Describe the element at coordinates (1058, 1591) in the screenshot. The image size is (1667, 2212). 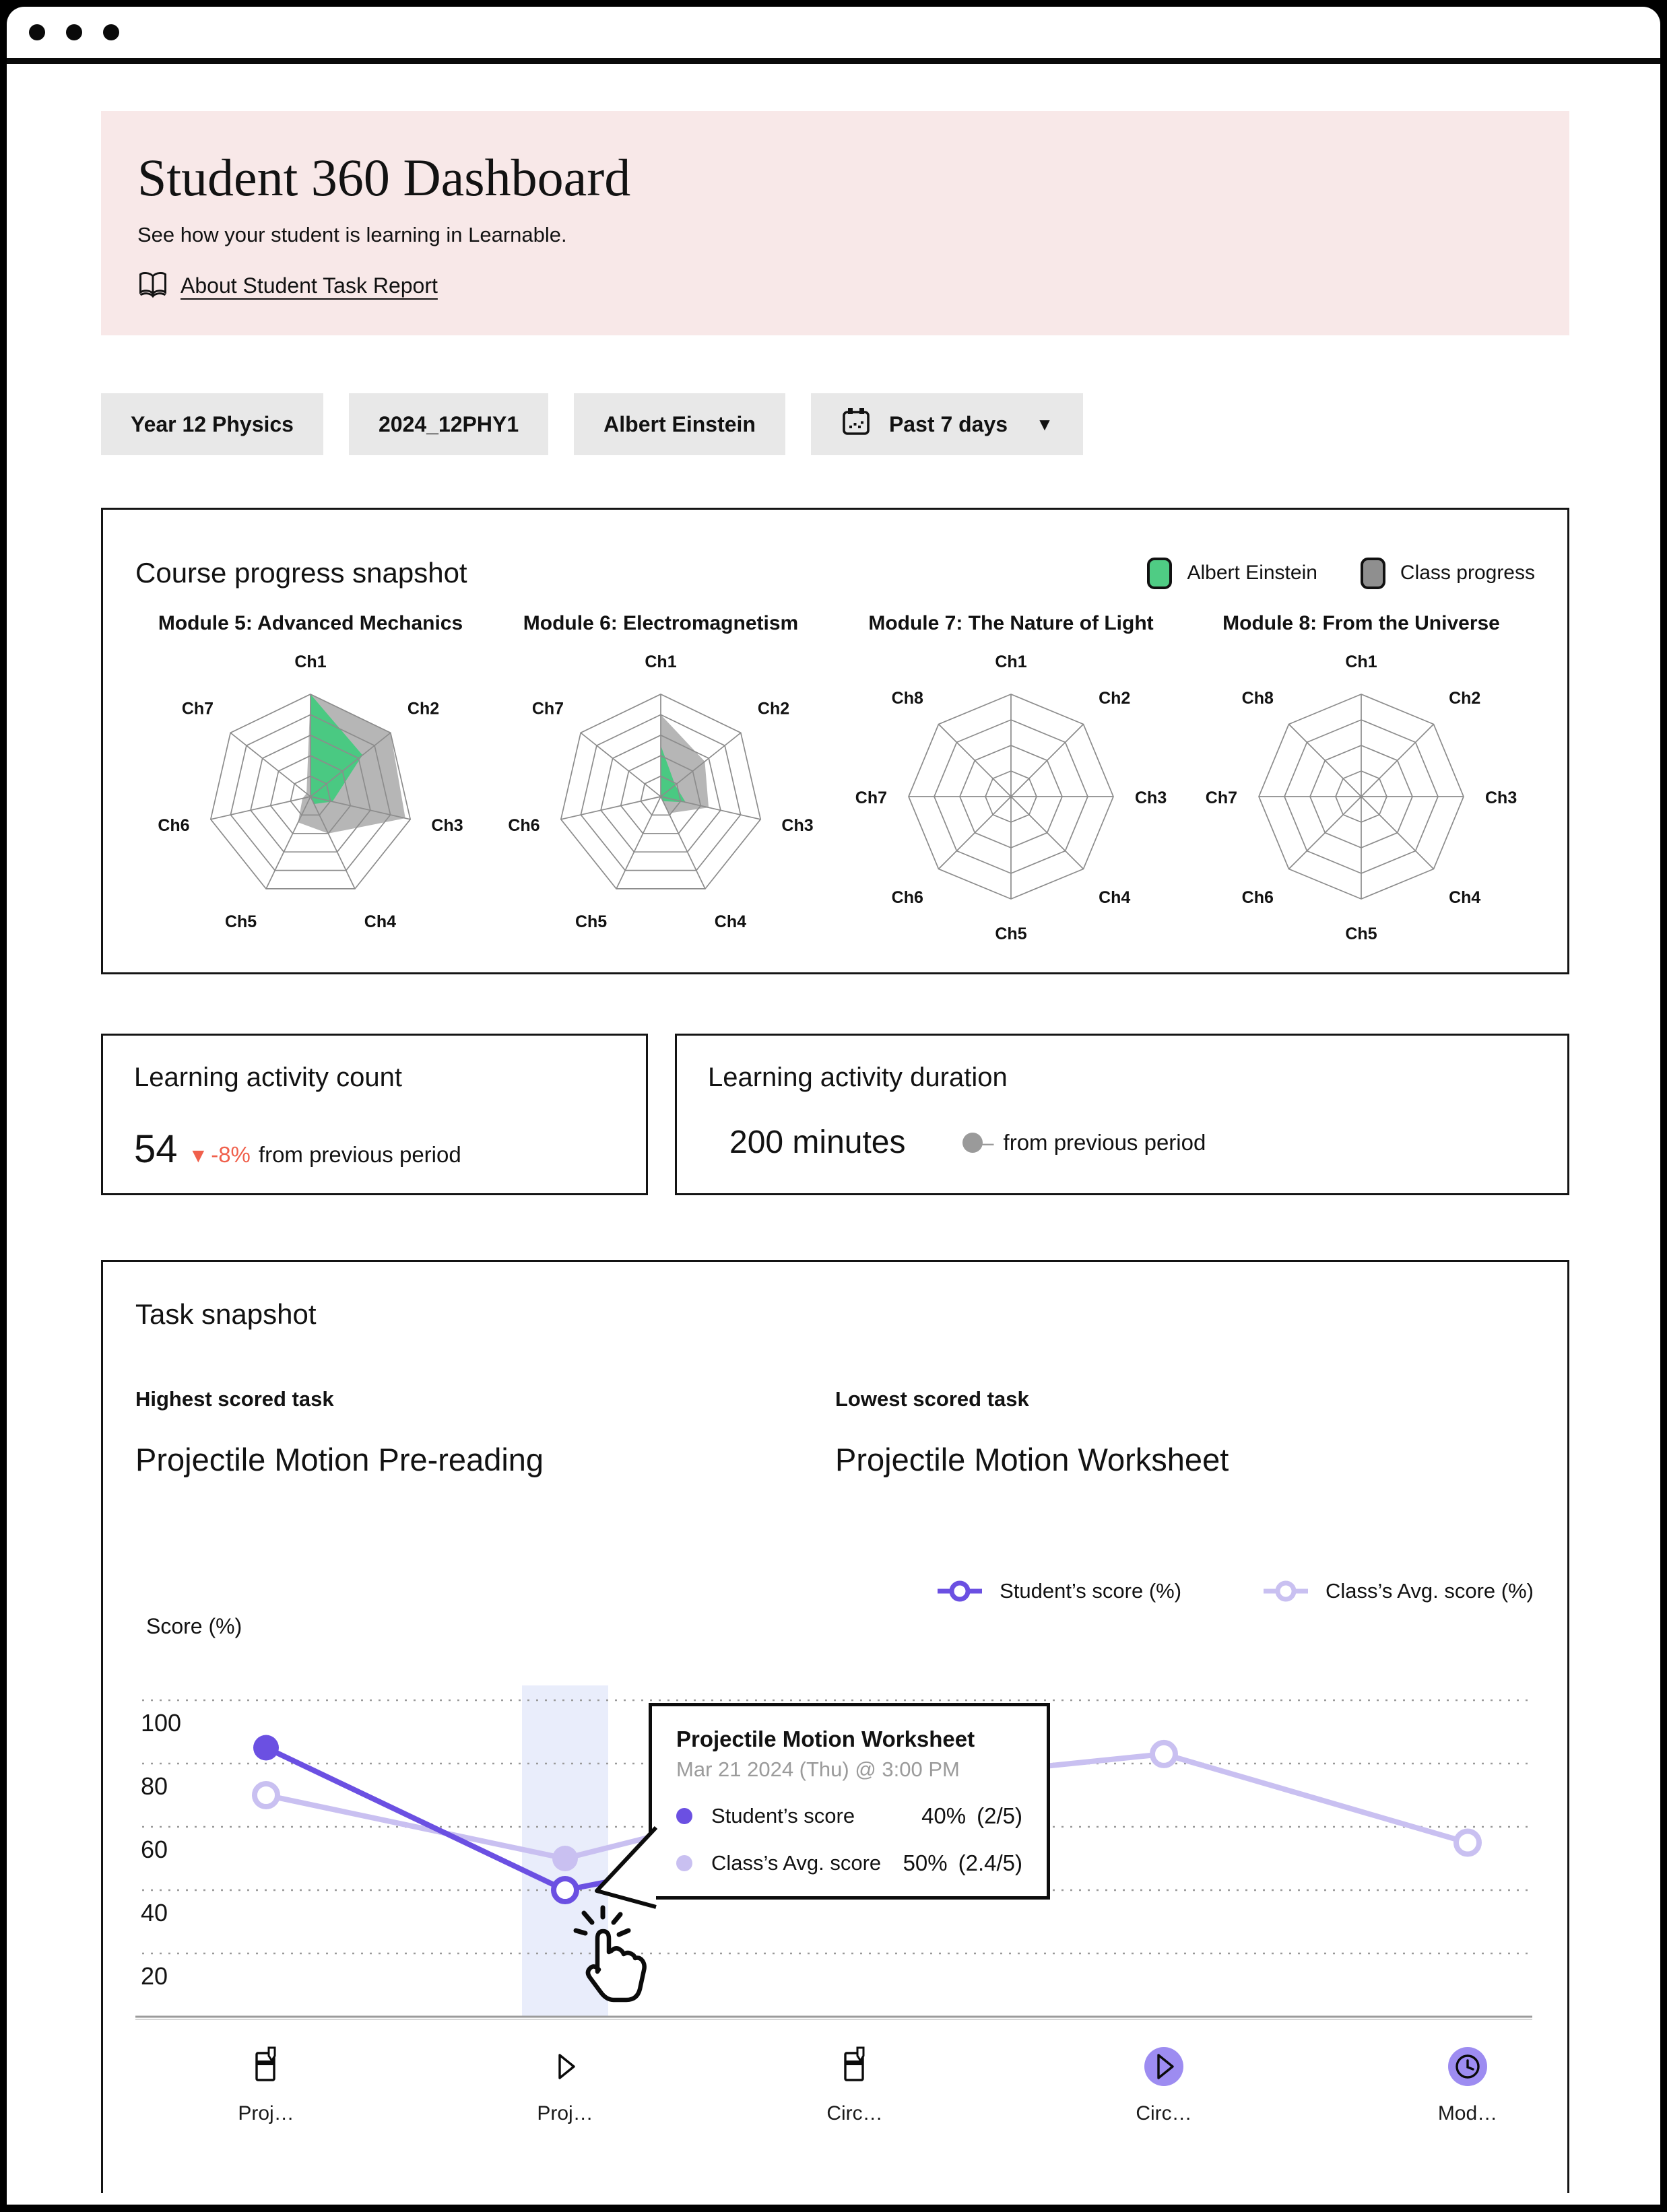
I see `chart-legend-item: Student’s score (%)` at that location.